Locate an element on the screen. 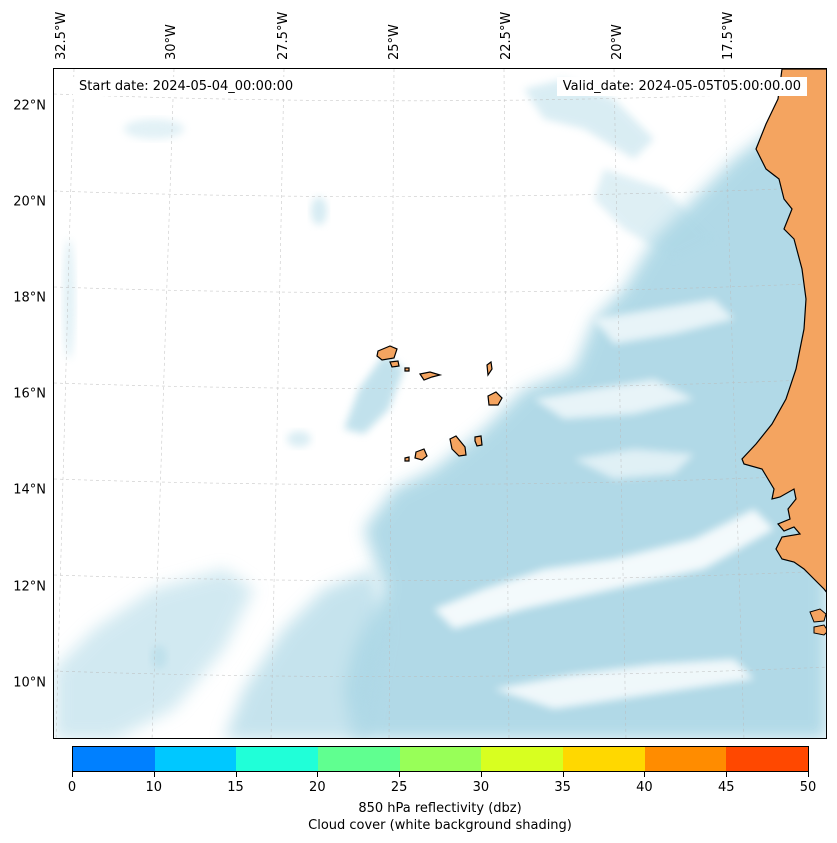 The image size is (837, 843). cloud-patch-mid is located at coordinates (319, 211).